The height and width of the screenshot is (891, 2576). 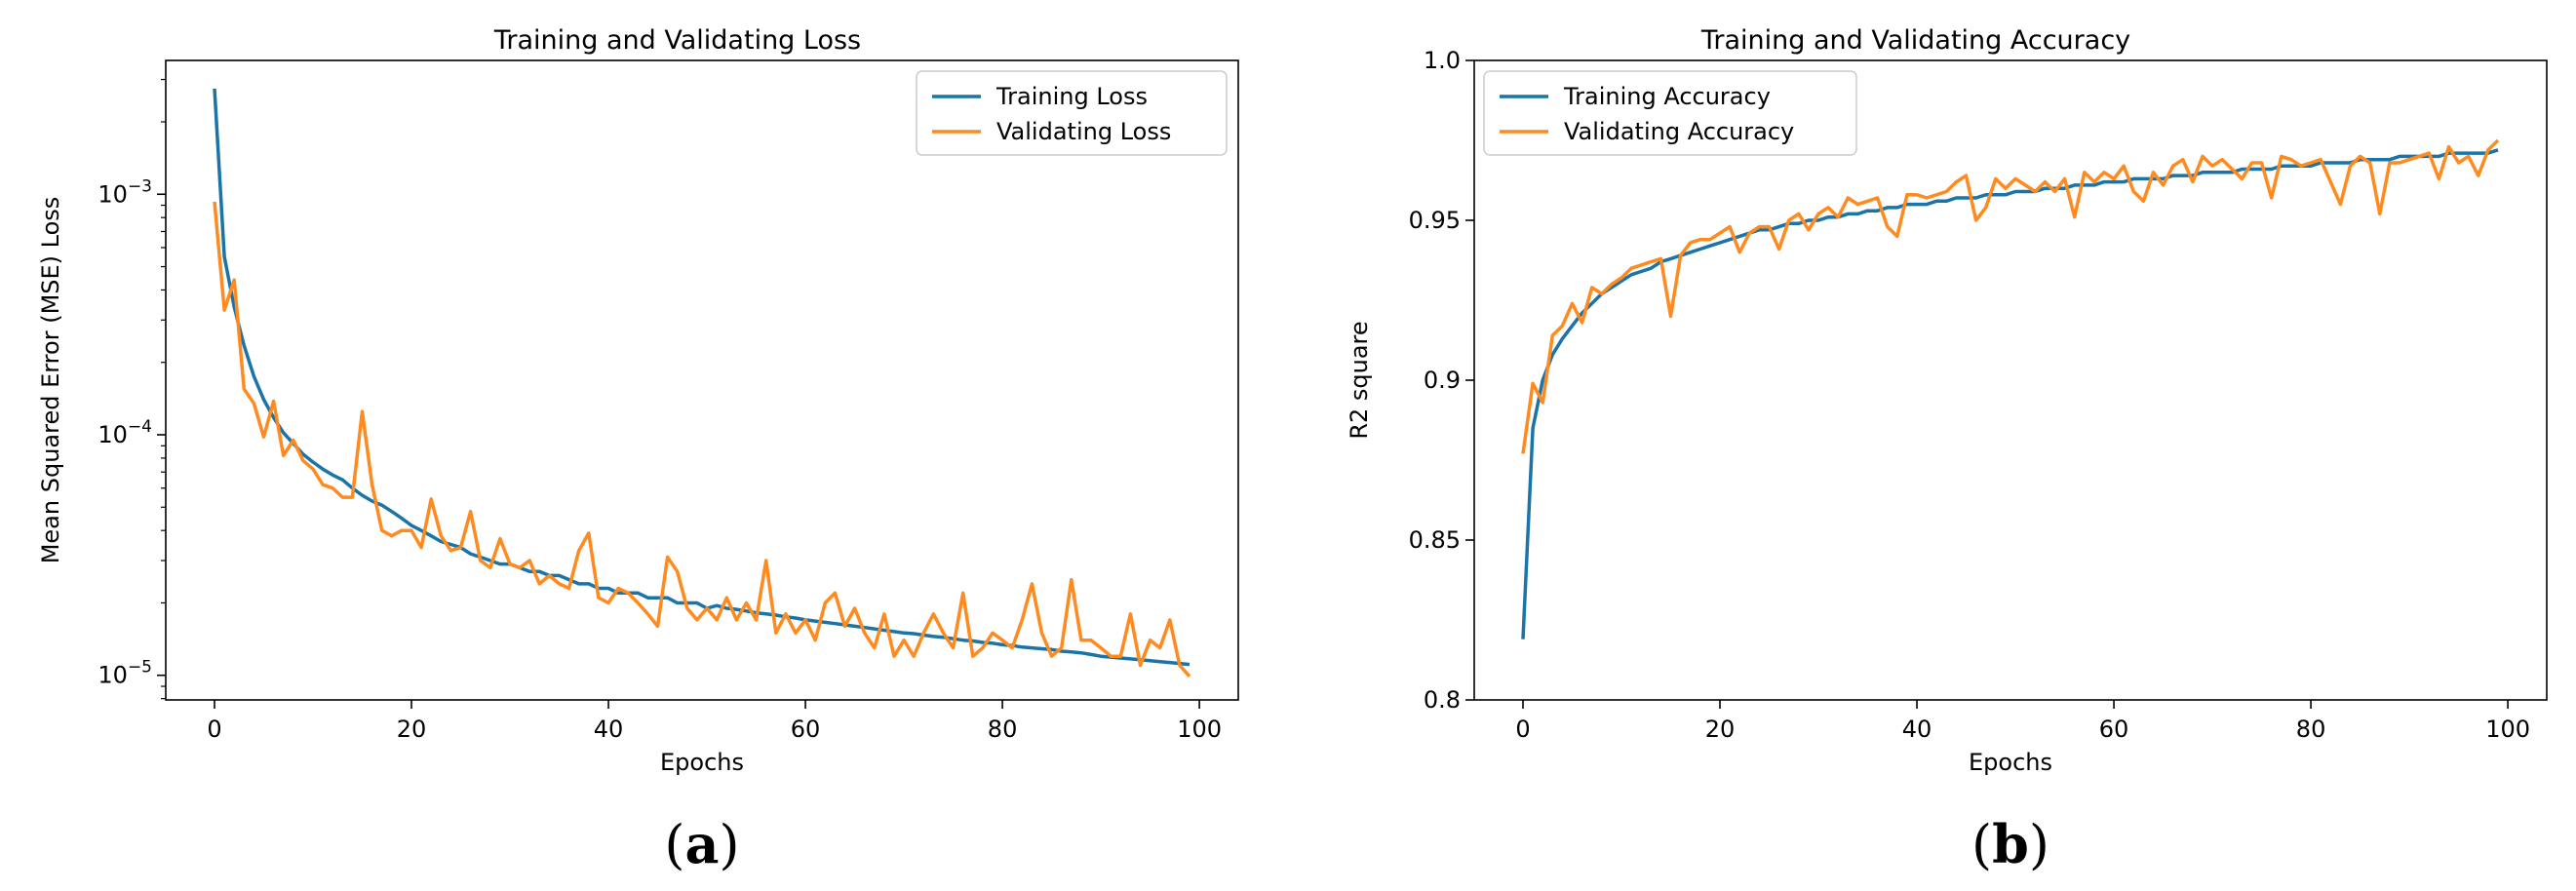 I want to click on legend-label-validating-accuracy: Validating Accuracy, so click(x=1679, y=131).